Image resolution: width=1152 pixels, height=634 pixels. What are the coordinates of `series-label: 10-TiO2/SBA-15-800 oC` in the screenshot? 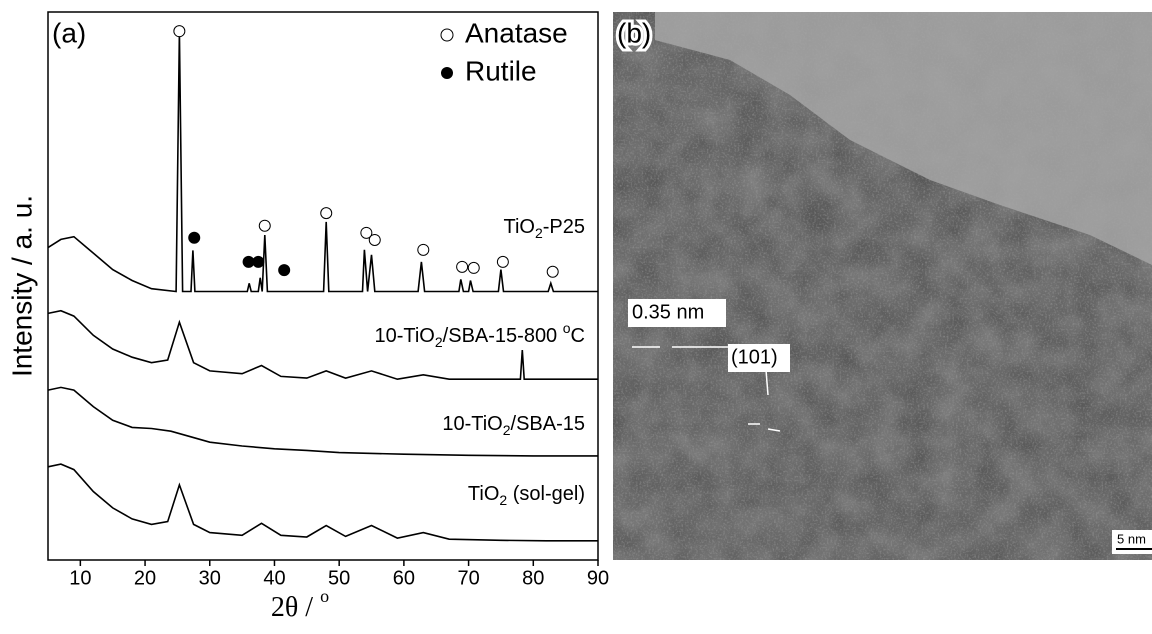 It's located at (479, 335).